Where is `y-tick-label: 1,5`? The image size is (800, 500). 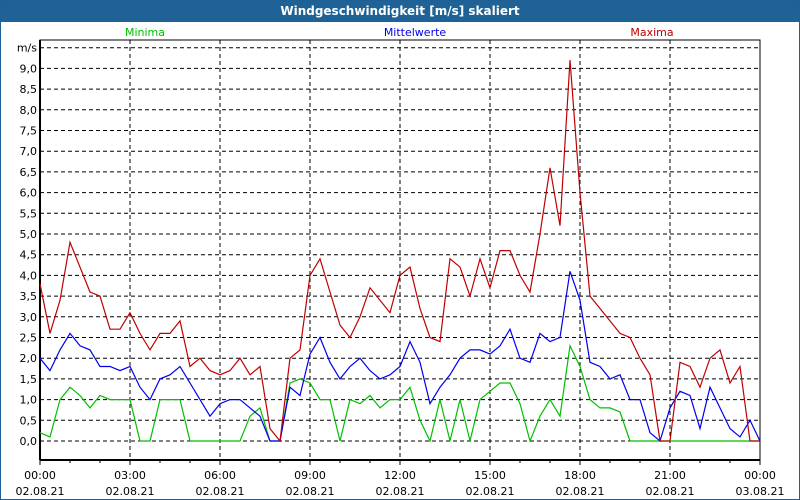
y-tick-label: 1,5 is located at coordinates (29, 379).